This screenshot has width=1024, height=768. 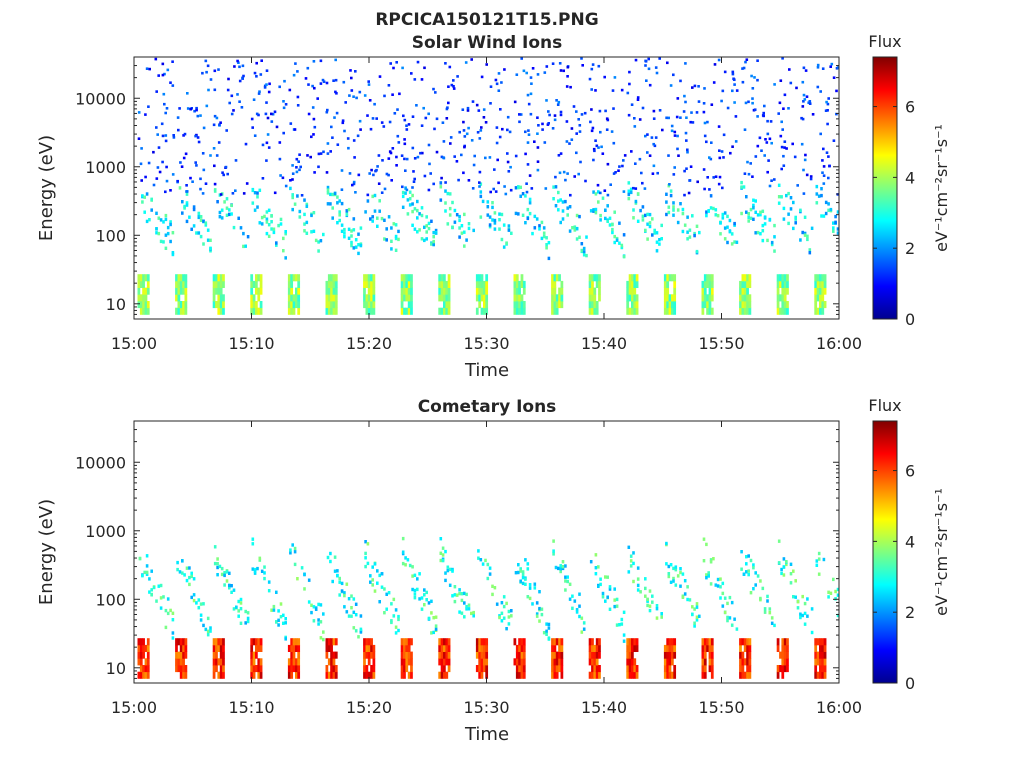 What do you see at coordinates (46, 188) in the screenshot?
I see `y-axis-label: Energy (eV)` at bounding box center [46, 188].